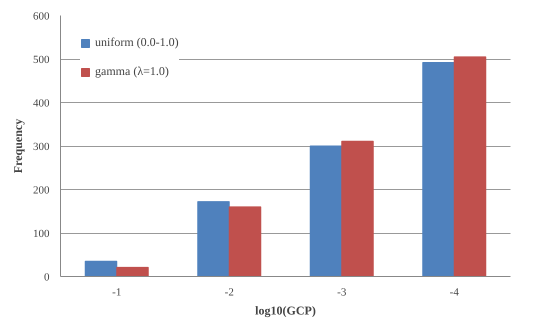  Describe the element at coordinates (117, 292) in the screenshot. I see `x-tick-label: -1` at that location.